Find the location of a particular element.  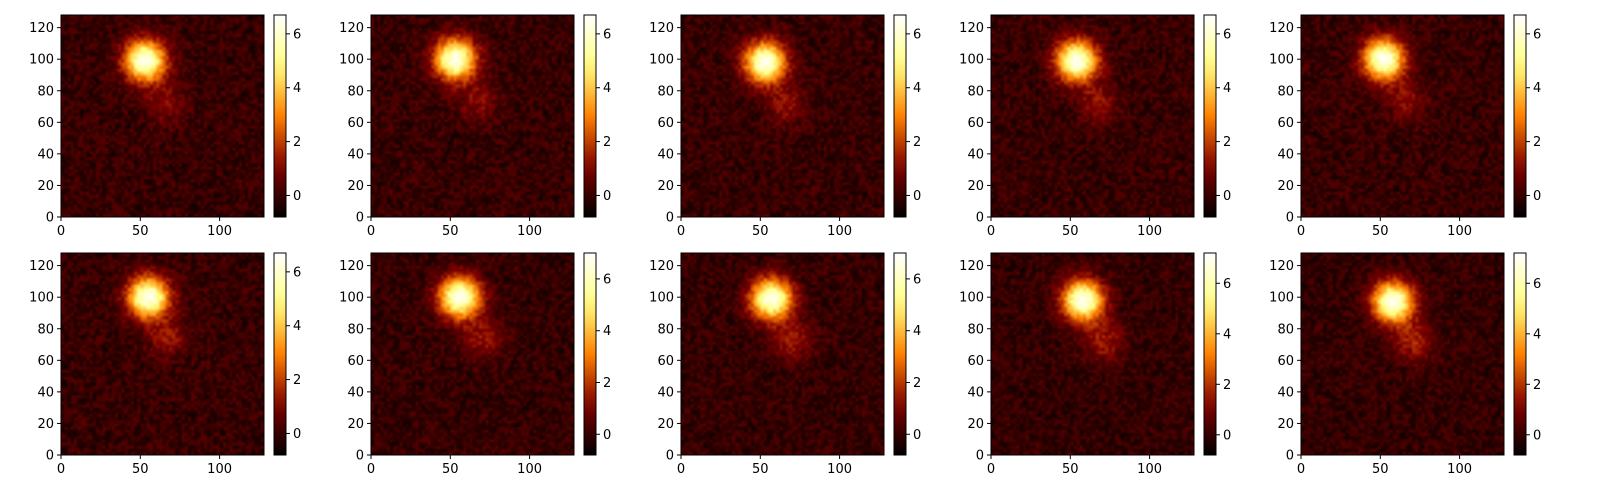

heatmap-panel-8: 0 50 100 0 20 40 60 80 100 120 0 2 4 6 is located at coordinates (785, 364).